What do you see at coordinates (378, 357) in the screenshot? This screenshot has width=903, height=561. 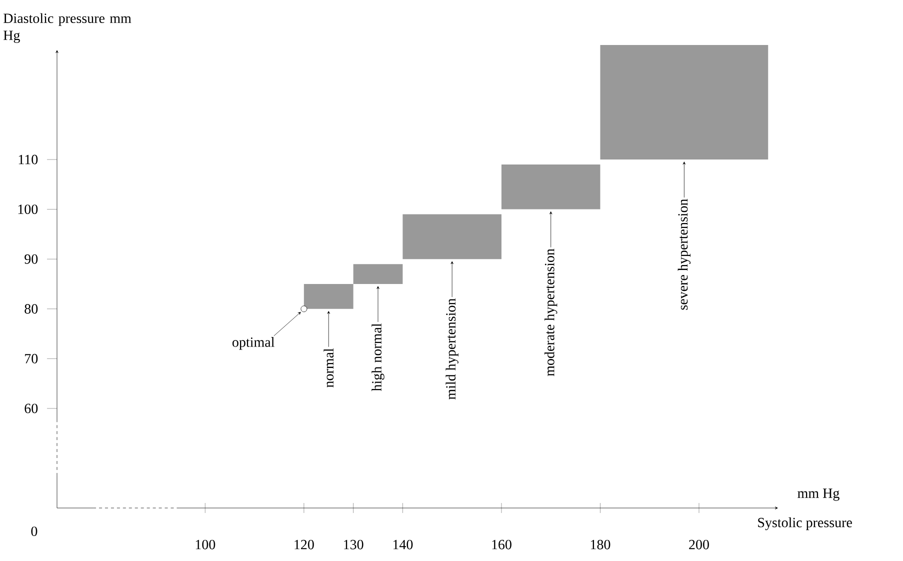 I see `annotation: high normal` at bounding box center [378, 357].